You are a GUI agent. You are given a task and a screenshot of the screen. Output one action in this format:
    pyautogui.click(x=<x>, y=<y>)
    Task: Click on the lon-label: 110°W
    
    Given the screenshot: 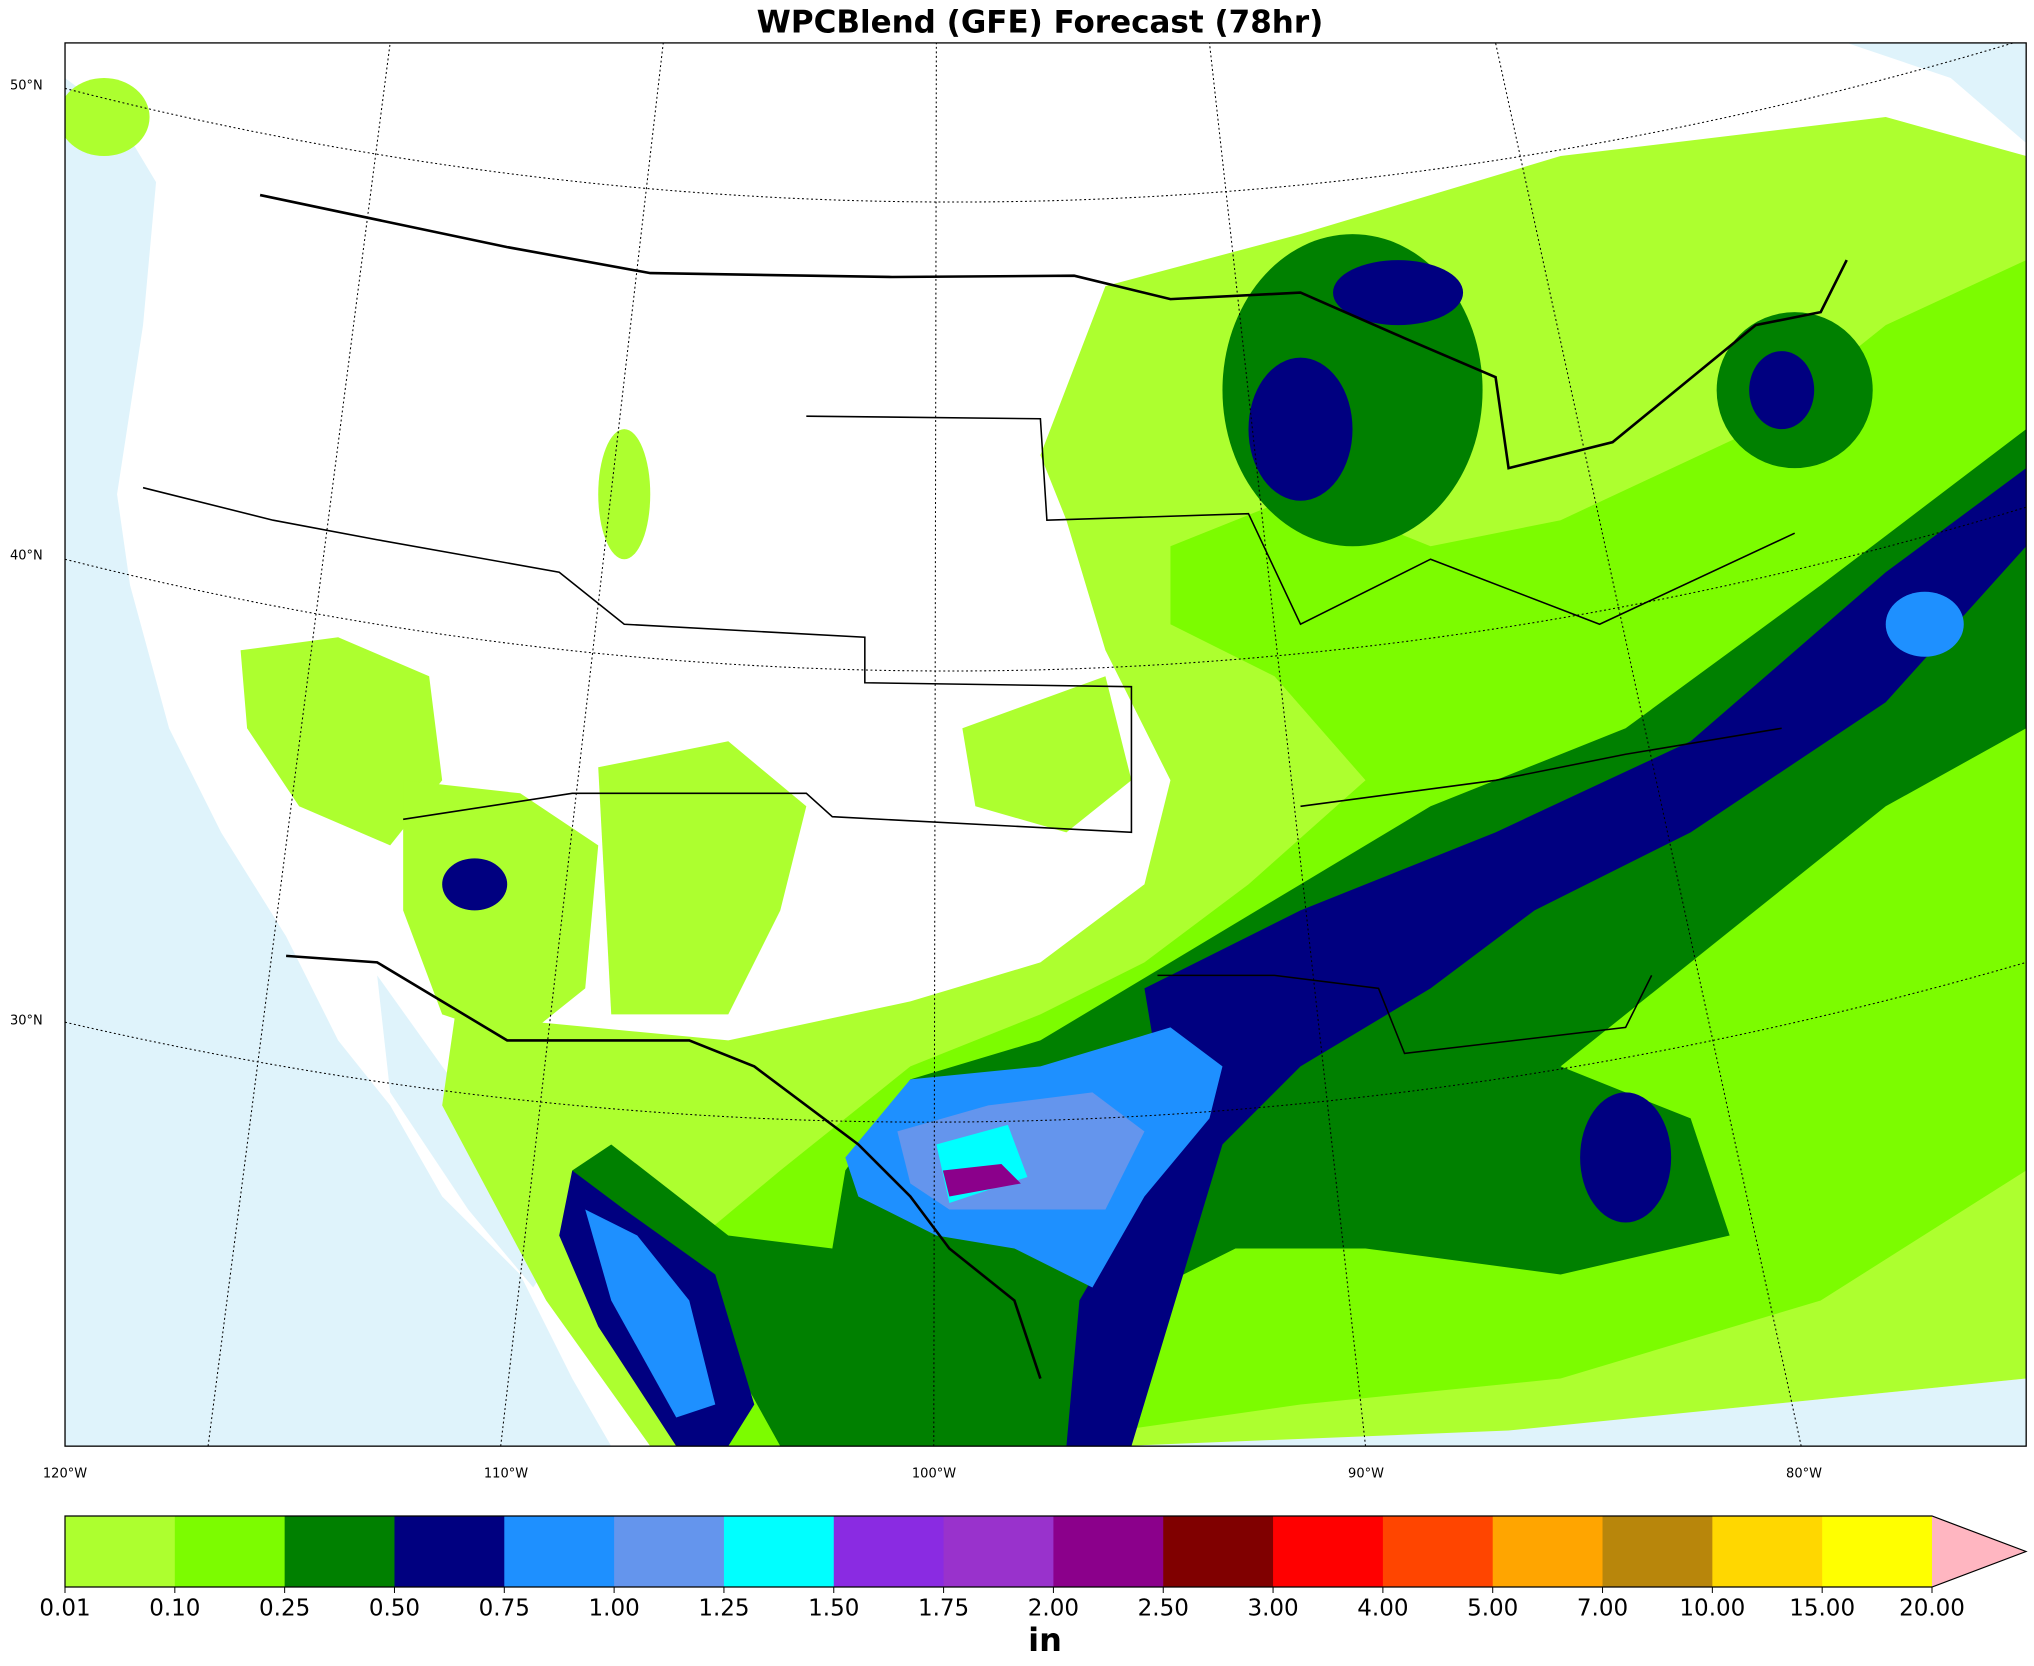 What is the action you would take?
    pyautogui.click(x=506, y=1474)
    